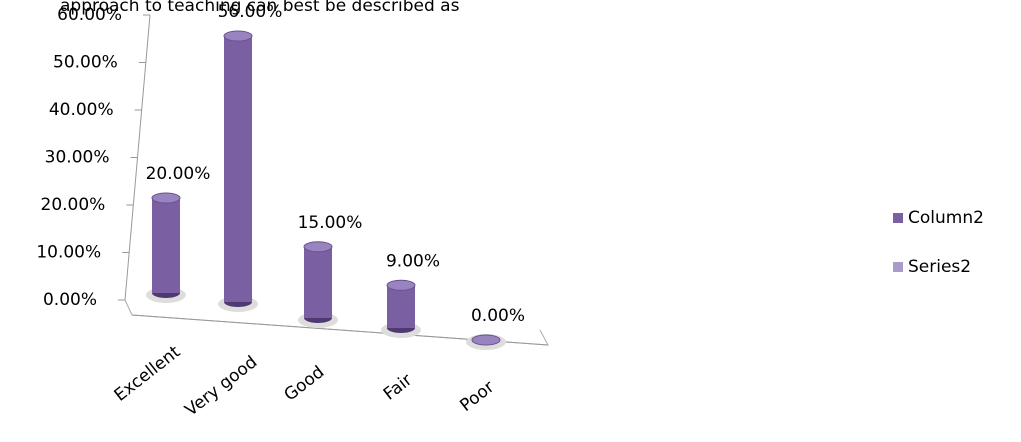  I want to click on x-tick-label: Fair, so click(398, 387).